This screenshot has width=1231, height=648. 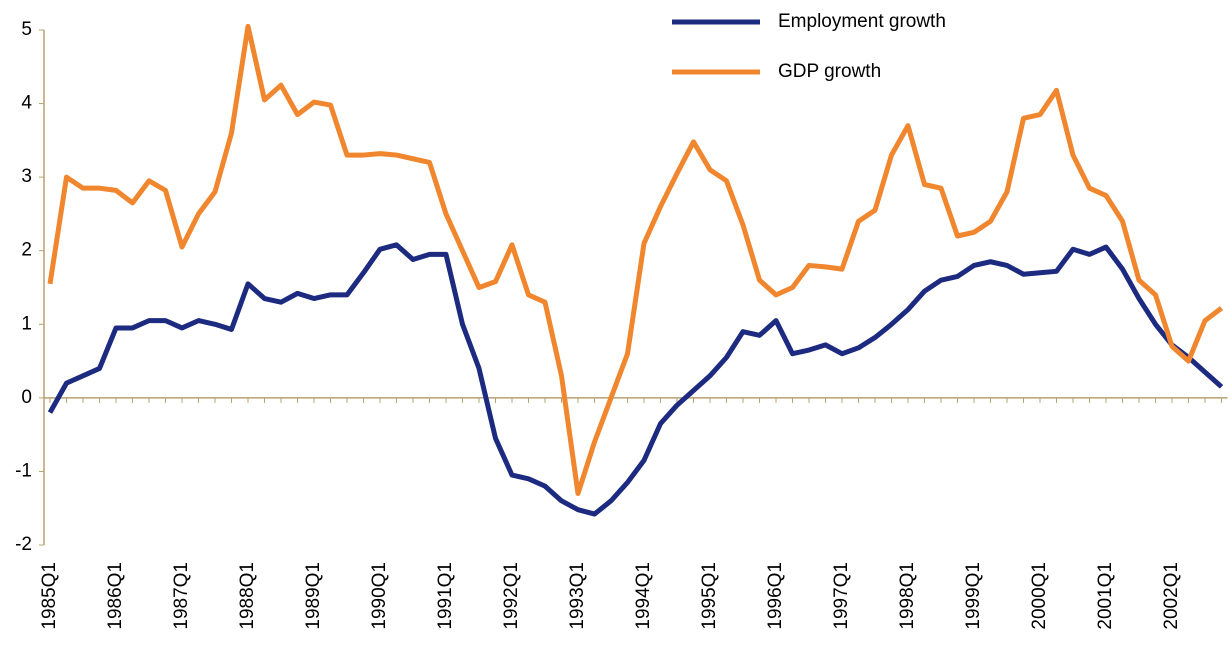 What do you see at coordinates (1105, 596) in the screenshot?
I see `x-tick-label: 2001Q1` at bounding box center [1105, 596].